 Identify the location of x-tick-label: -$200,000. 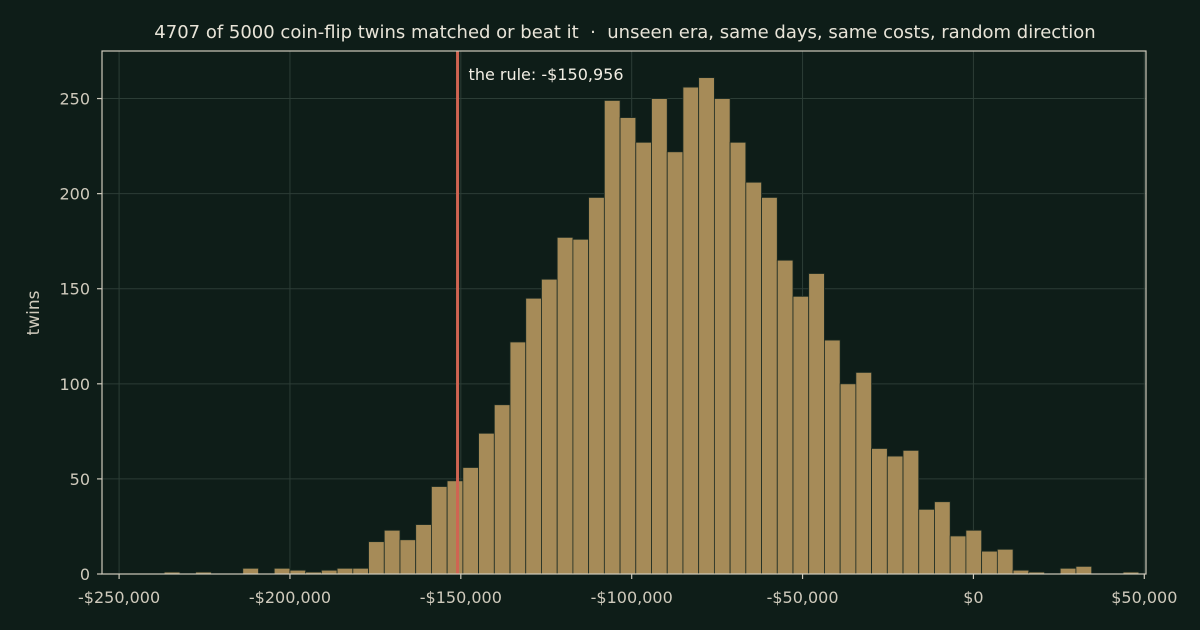
(290, 597).